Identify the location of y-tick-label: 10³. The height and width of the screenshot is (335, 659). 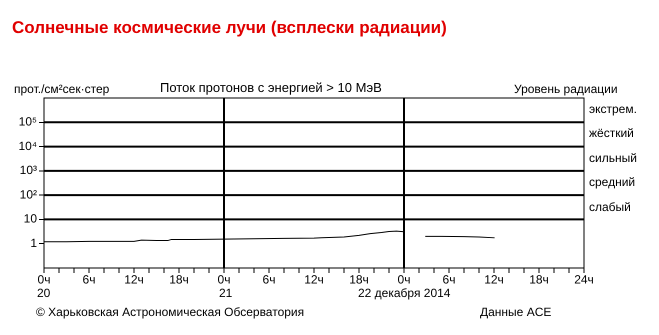
(29, 170).